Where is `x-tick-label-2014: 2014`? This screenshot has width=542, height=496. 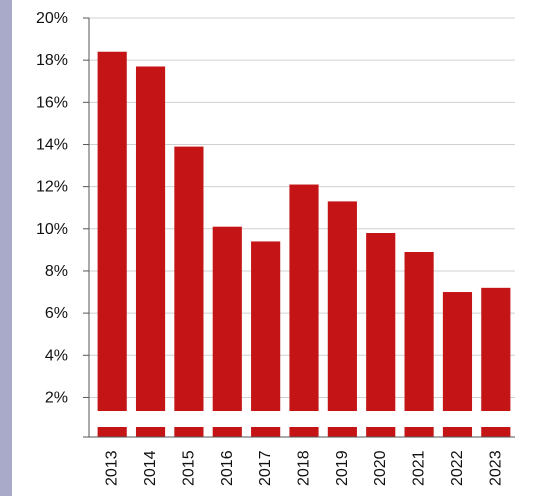
x-tick-label-2014: 2014 is located at coordinates (150, 468).